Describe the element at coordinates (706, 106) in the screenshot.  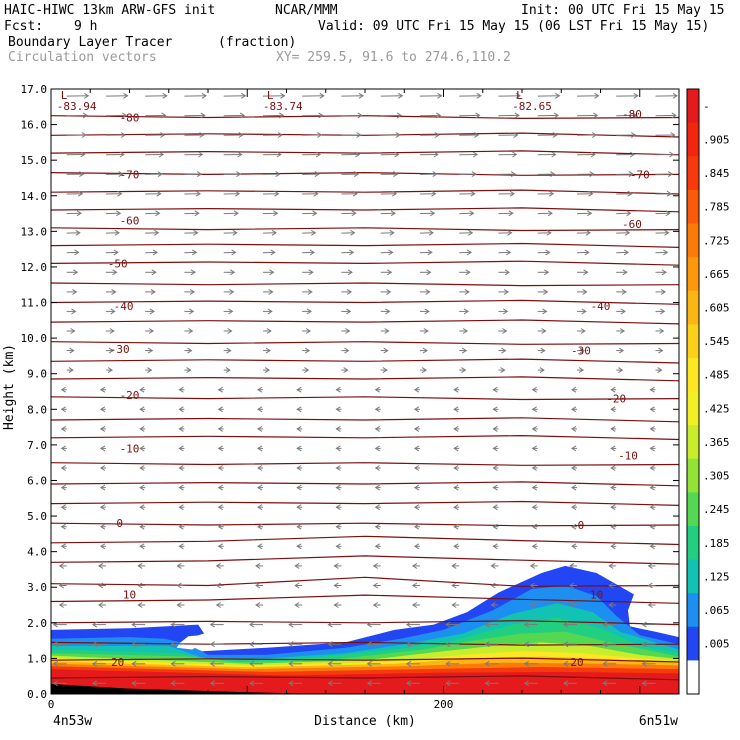
I see `colorbar-label: -` at that location.